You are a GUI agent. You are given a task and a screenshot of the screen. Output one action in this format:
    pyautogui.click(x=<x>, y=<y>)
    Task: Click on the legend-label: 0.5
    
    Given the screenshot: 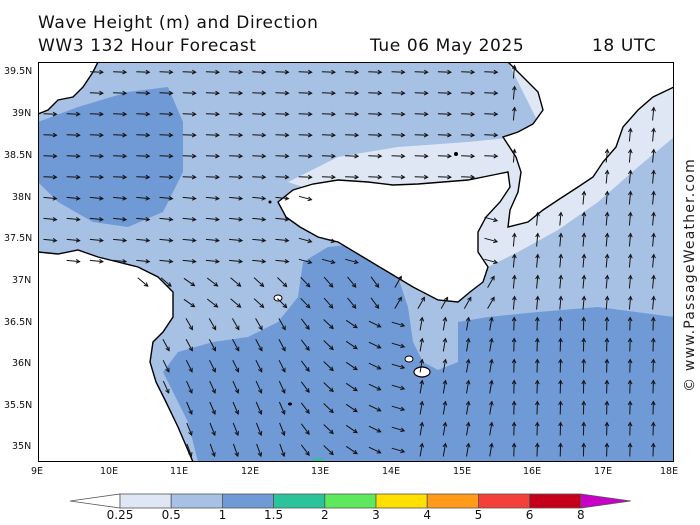 What is the action you would take?
    pyautogui.click(x=171, y=515)
    